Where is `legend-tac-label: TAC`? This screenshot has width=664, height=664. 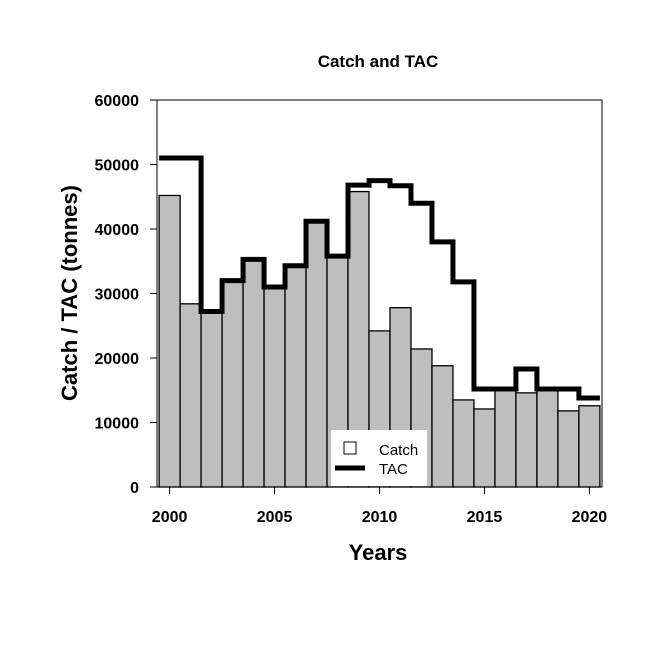
legend-tac-label: TAC is located at coordinates (393, 469).